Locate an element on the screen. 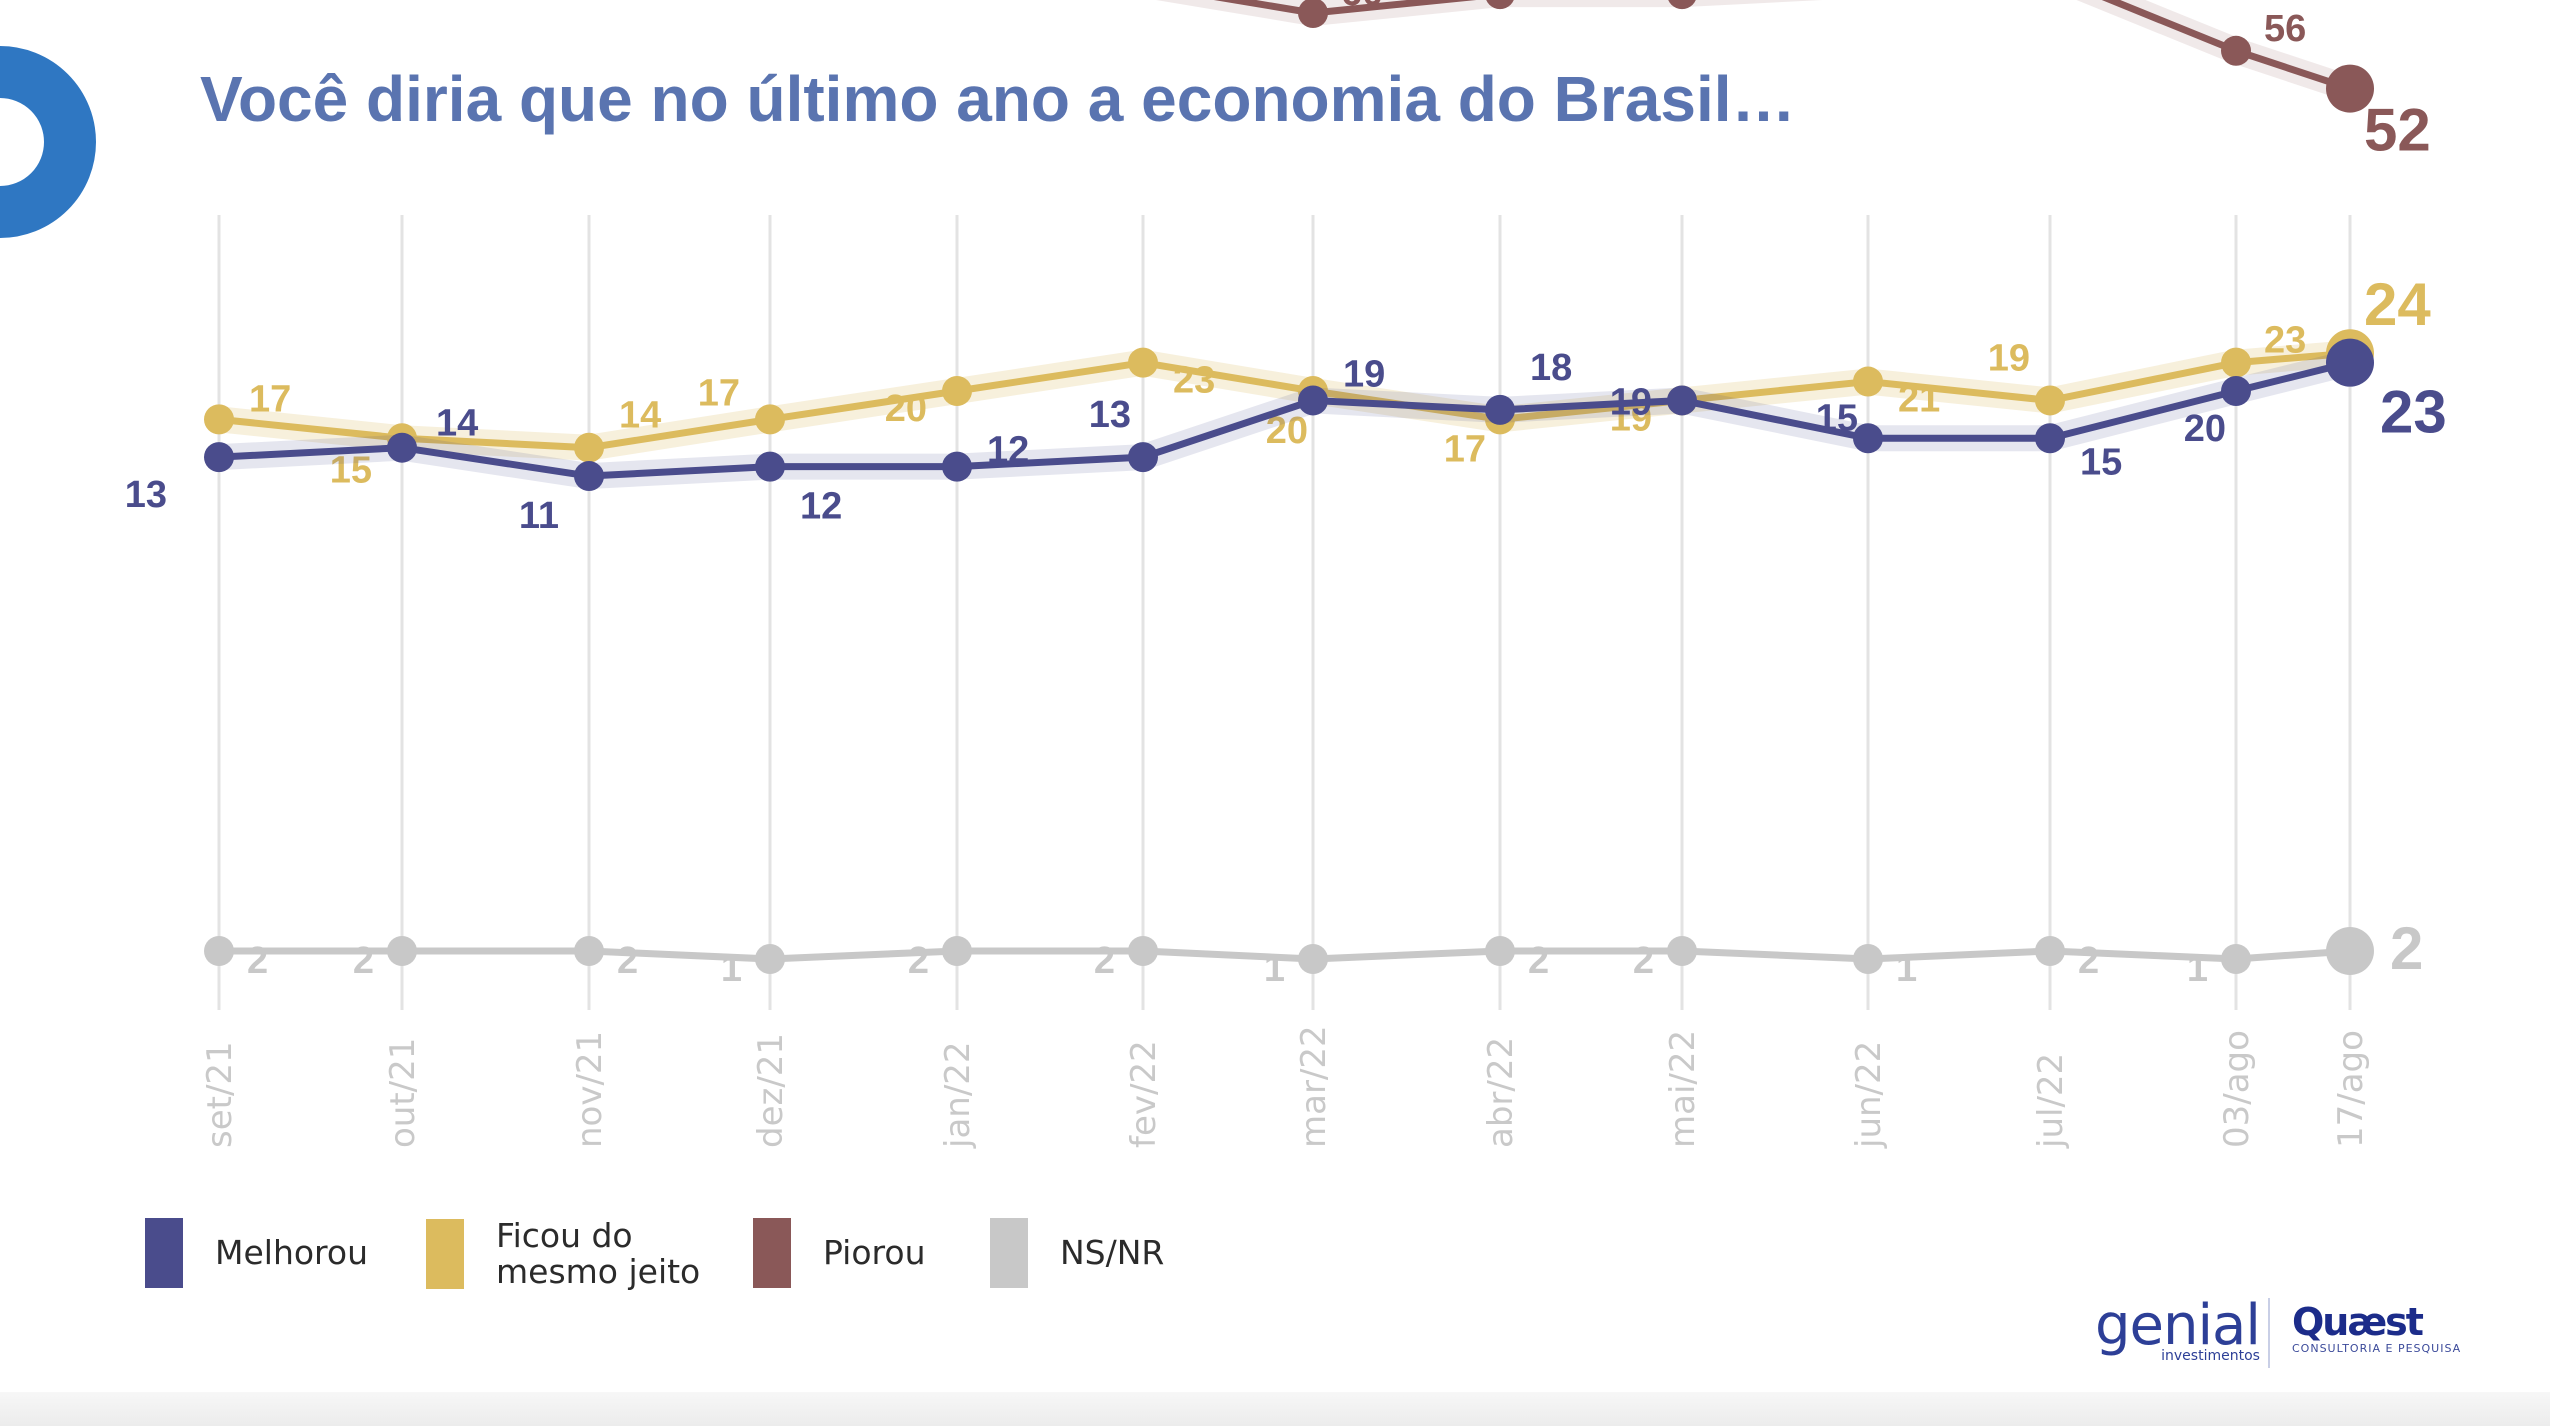 The image size is (2550, 1426). x-tick-label: fev/22 is located at coordinates (1144, 1094).